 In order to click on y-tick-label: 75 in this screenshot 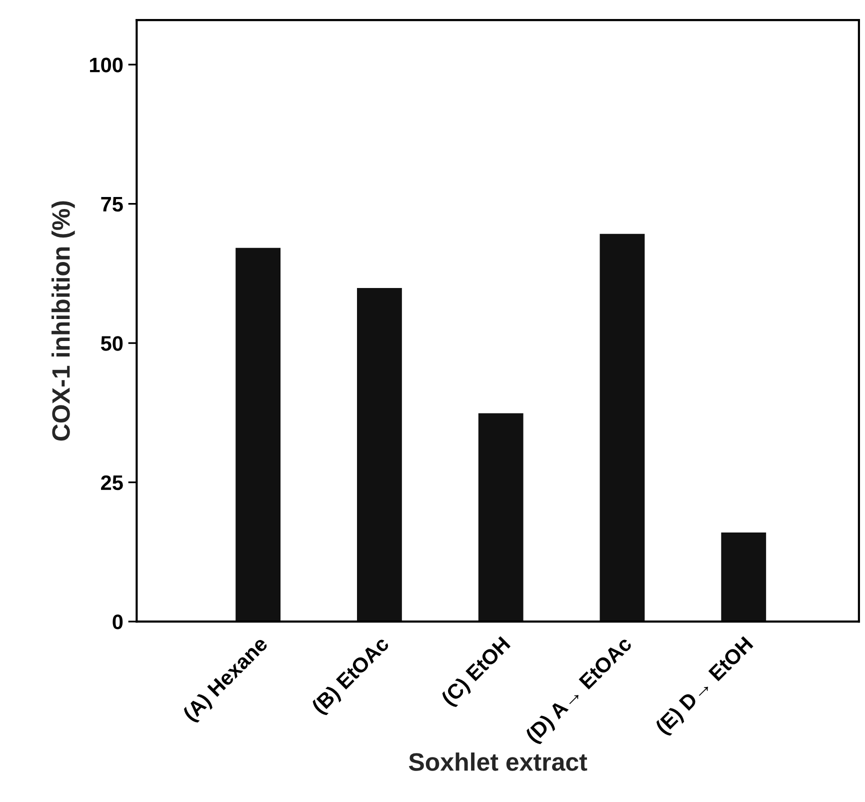, I will do `click(112, 204)`.